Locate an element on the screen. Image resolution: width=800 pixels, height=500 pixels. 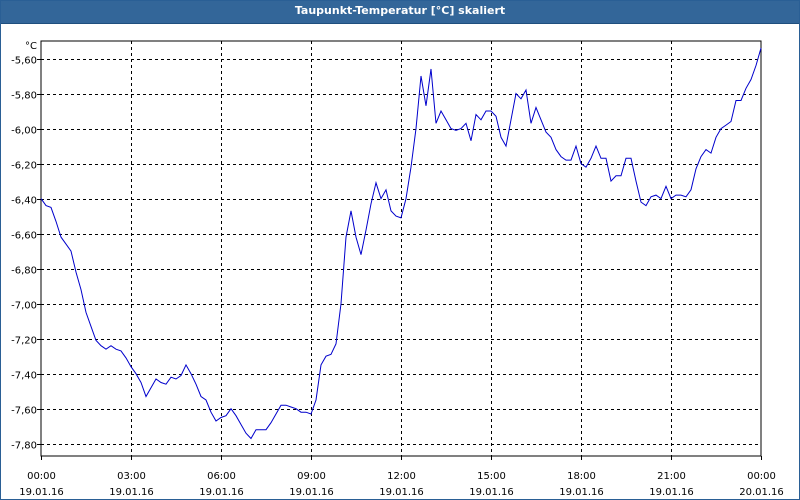
x-tick-label-time: 15:00 is located at coordinates (491, 476).